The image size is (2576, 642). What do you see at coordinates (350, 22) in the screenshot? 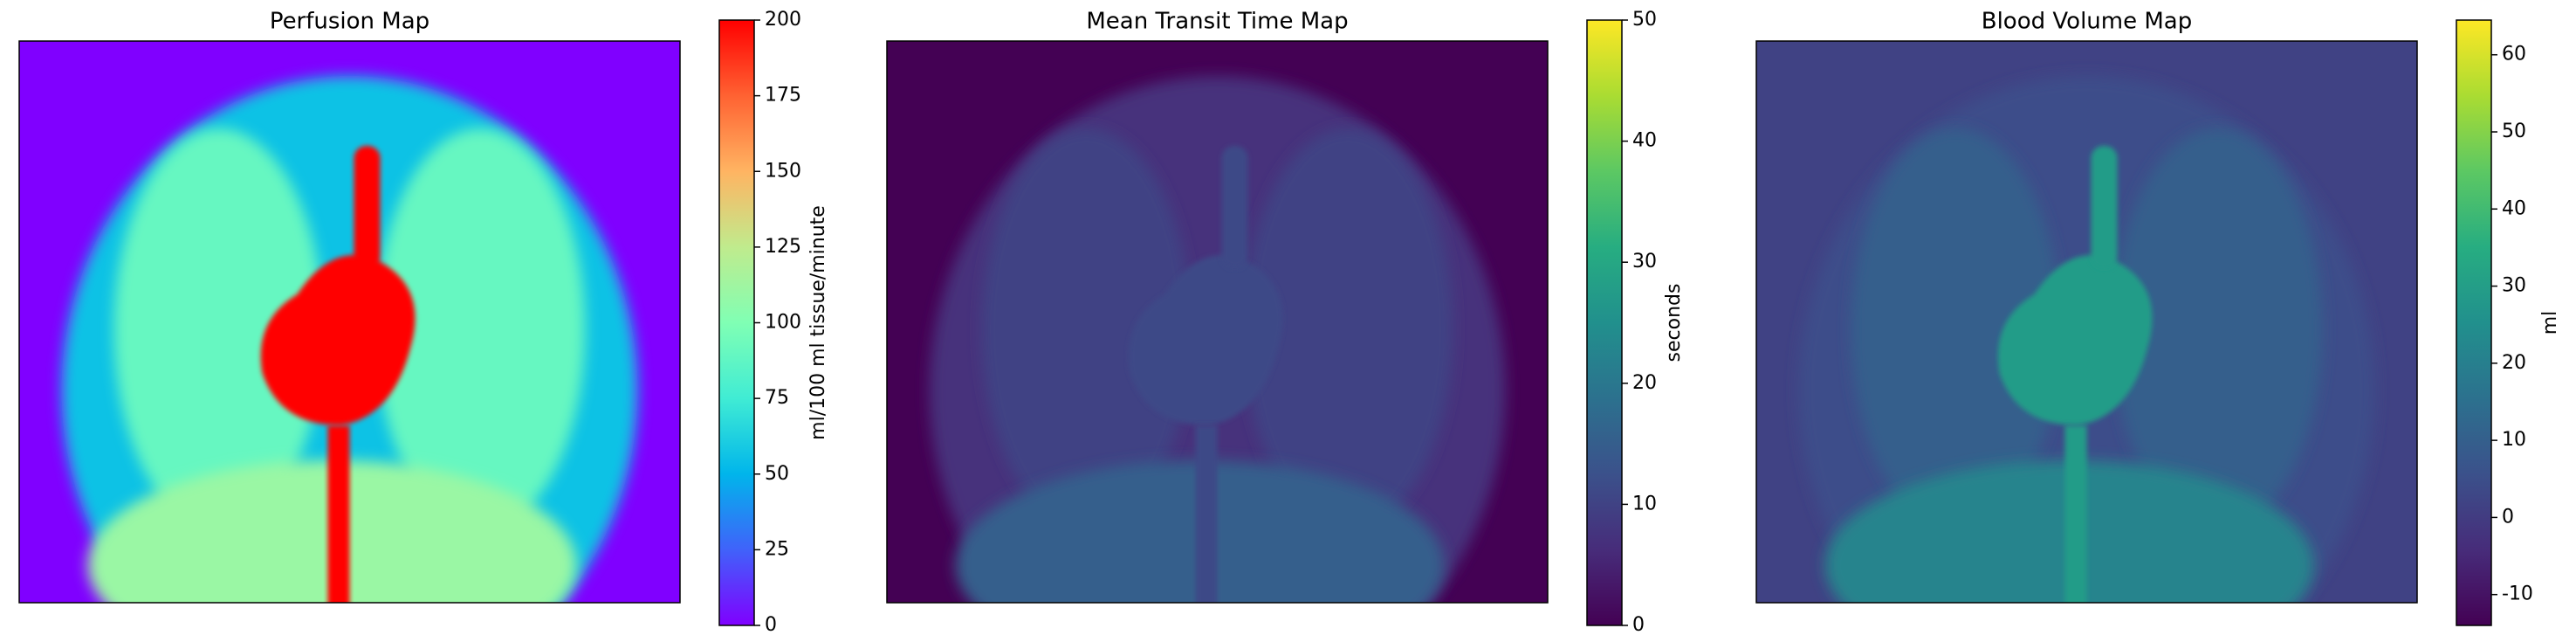
I see `panel-title: Perfusion Map` at bounding box center [350, 22].